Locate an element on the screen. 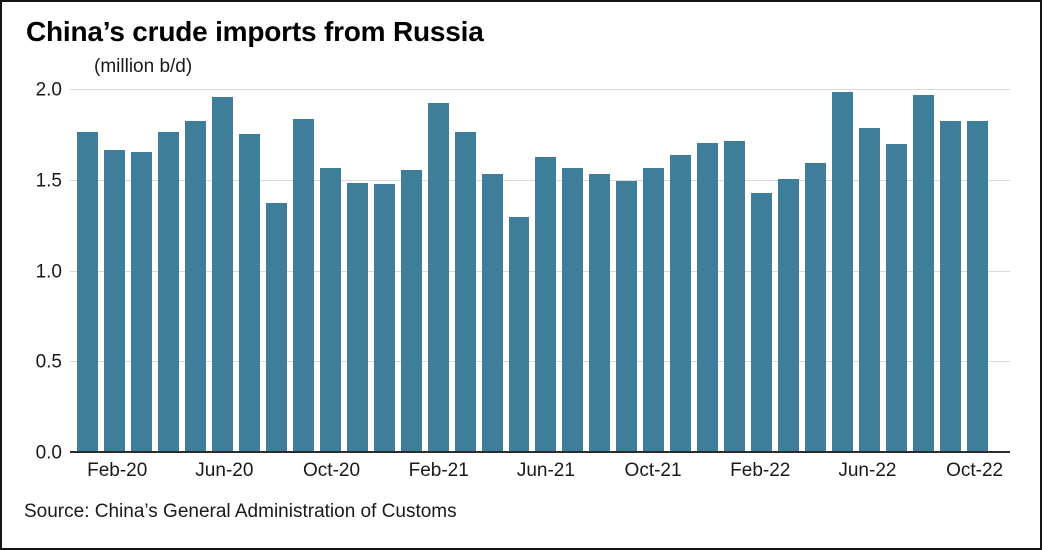  chart-title: China’s crude imports from Russia is located at coordinates (255, 31).